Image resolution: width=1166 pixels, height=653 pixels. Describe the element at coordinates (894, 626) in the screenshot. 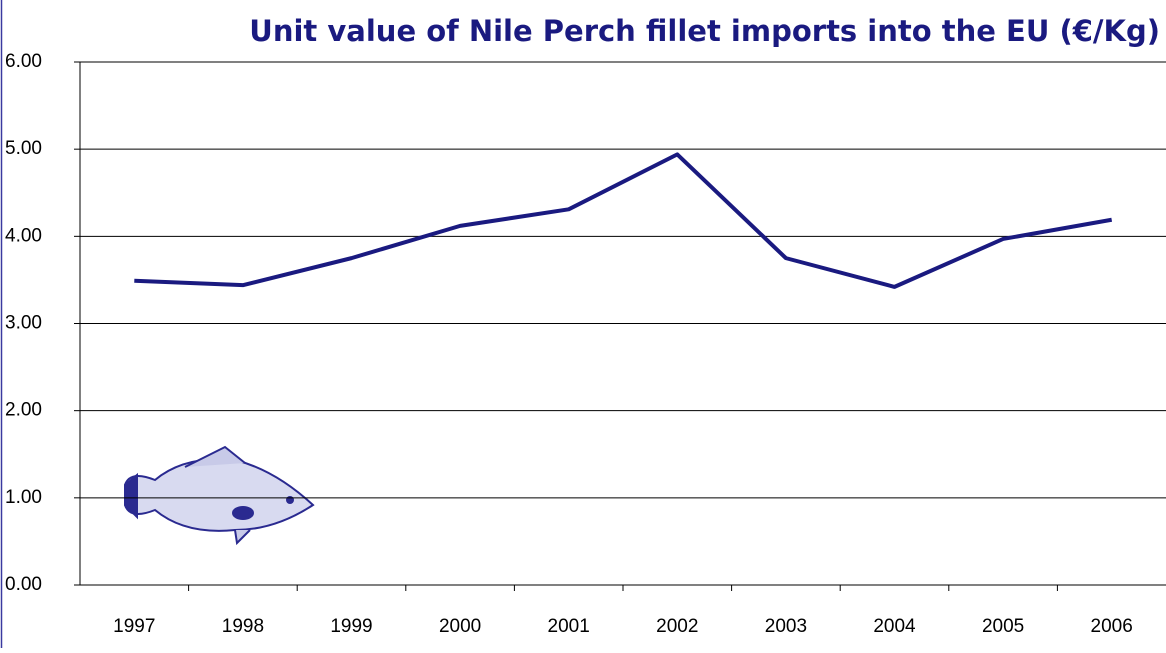

I see `x-tick-label: 2004` at that location.